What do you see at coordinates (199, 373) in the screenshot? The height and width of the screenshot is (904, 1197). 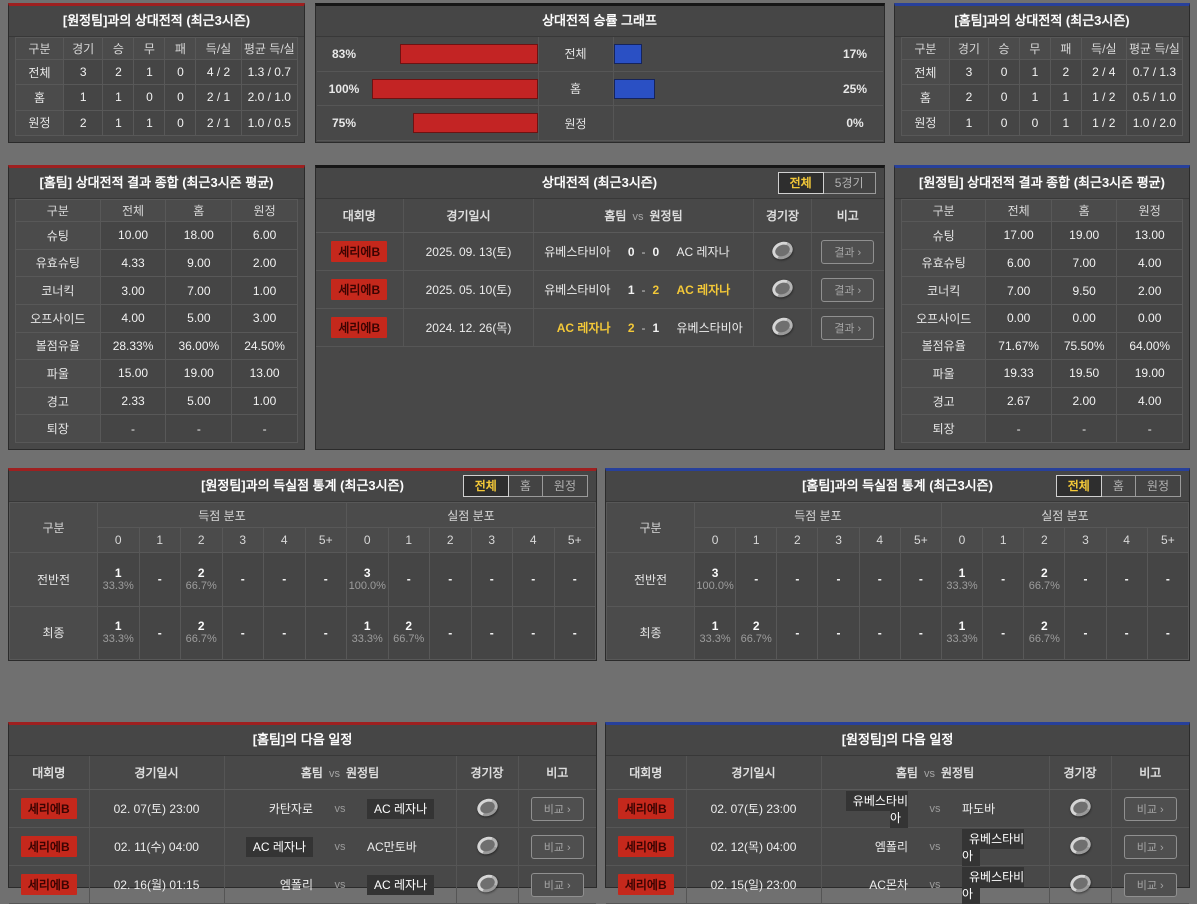 I see `cell: 19.00` at bounding box center [199, 373].